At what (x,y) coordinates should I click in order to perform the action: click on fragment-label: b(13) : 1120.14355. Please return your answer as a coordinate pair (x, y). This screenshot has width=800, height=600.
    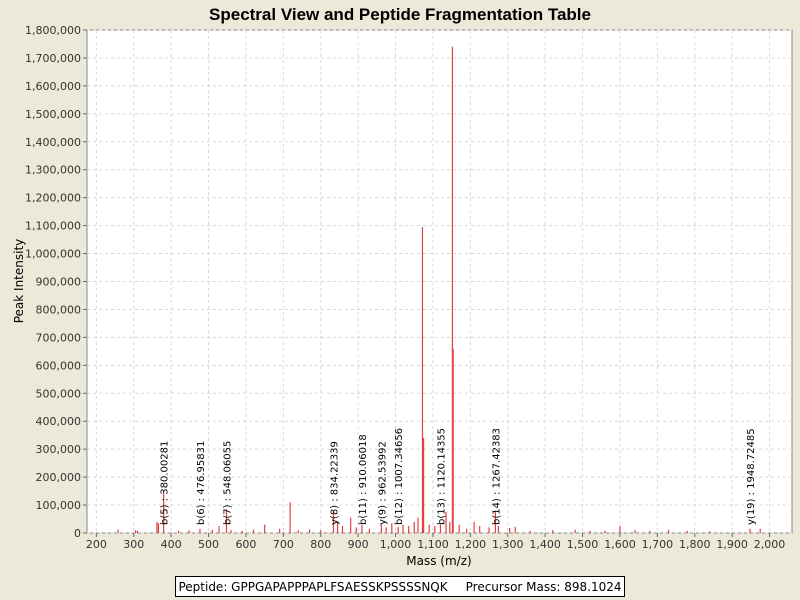
    Looking at the image, I should click on (441, 476).